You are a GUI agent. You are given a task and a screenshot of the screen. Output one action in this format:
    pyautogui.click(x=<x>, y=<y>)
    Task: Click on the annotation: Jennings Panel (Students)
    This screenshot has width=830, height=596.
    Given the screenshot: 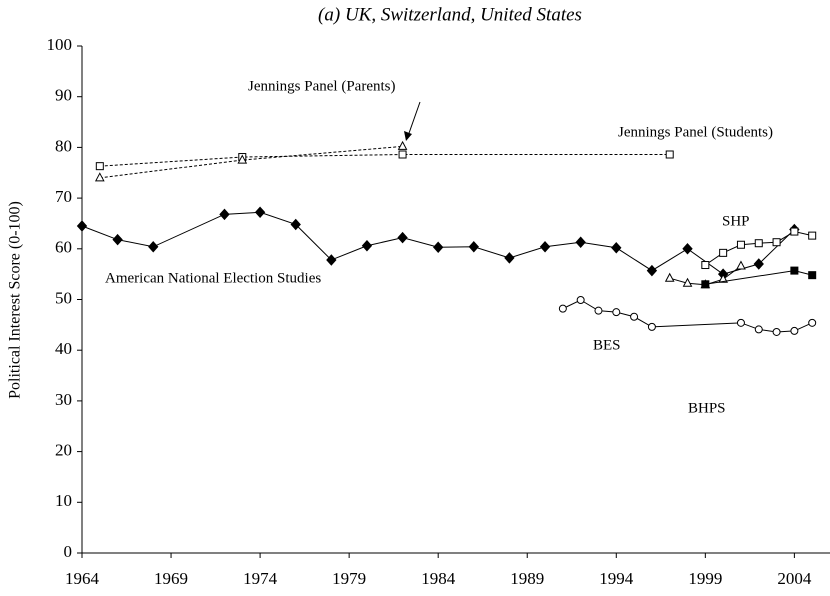 What is the action you would take?
    pyautogui.click(x=695, y=132)
    